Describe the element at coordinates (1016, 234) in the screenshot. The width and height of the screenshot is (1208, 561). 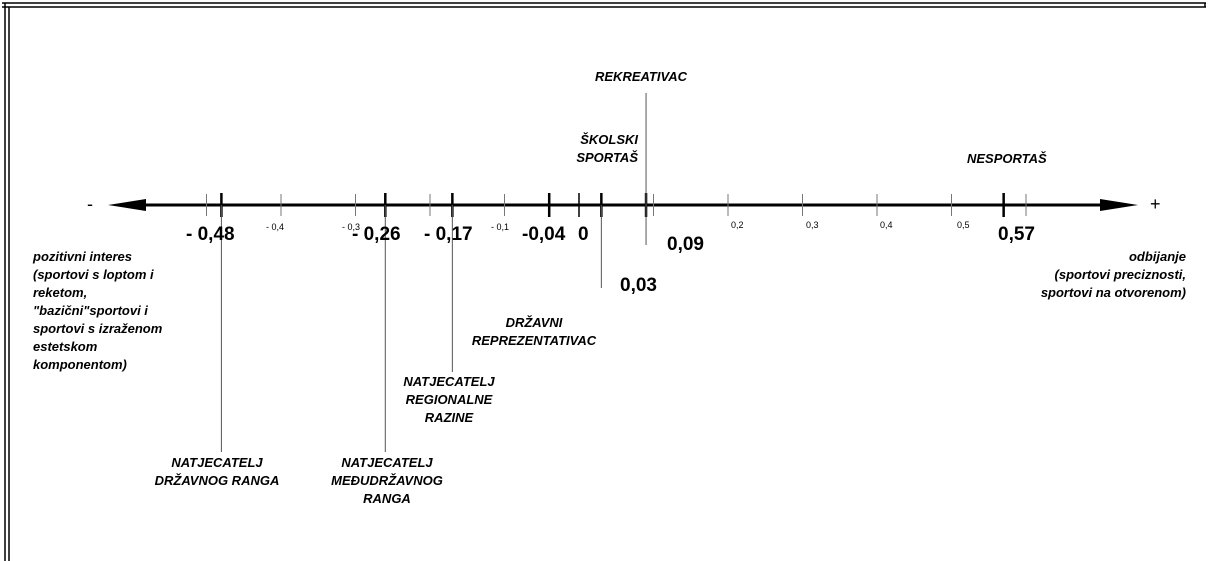
I see `value-label-0-57: 0,57` at that location.